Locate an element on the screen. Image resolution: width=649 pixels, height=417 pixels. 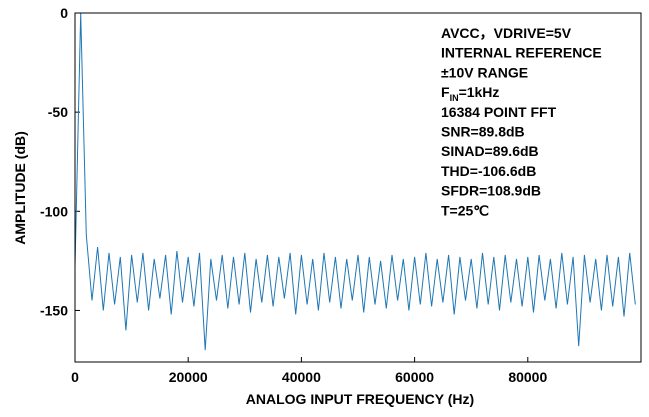
y-tick-label: -150 is located at coordinates (54, 310).